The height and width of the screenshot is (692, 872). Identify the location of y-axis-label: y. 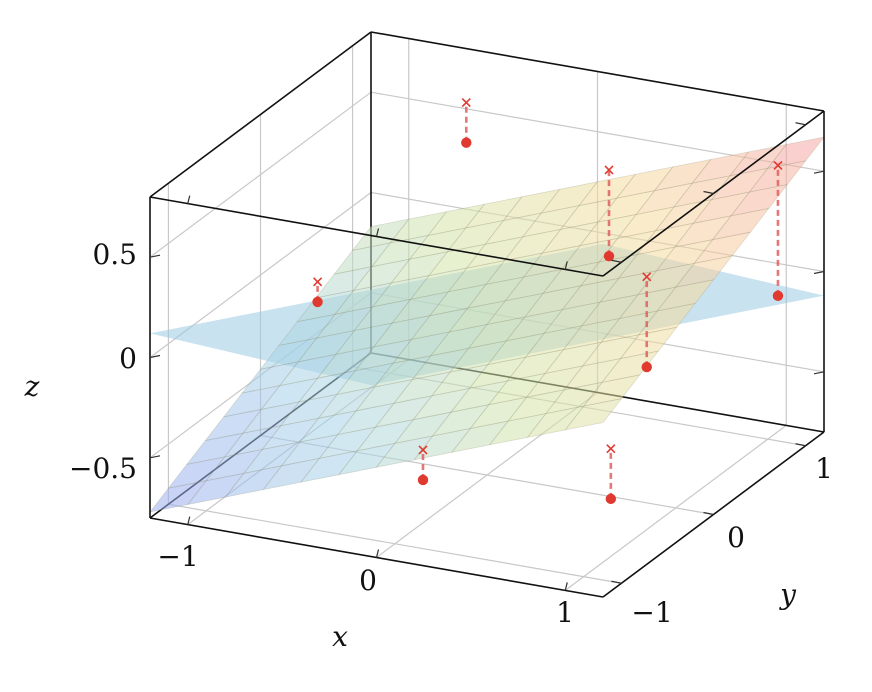
(787, 594).